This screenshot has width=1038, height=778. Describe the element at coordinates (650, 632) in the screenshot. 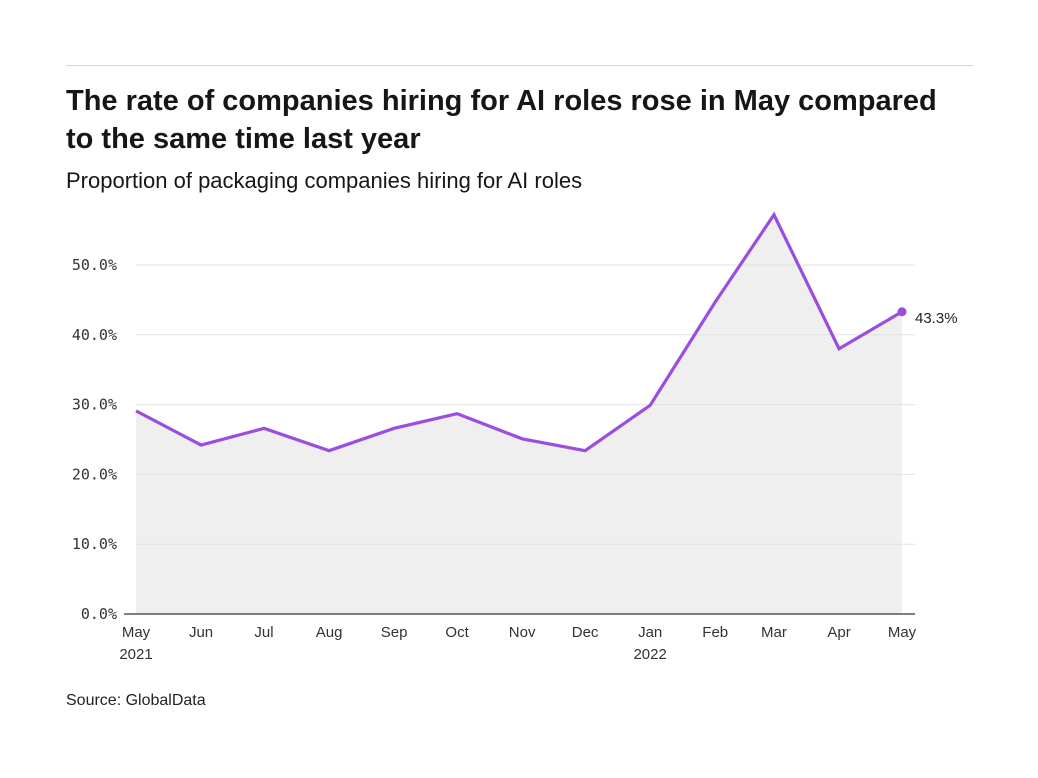

I see `x-tick-label: Jan` at that location.